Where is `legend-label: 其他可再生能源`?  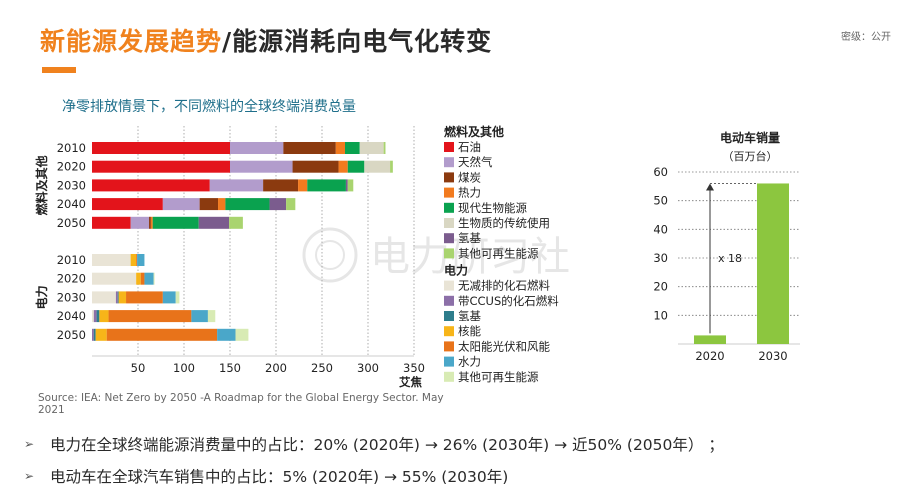 legend-label: 其他可再生能源 is located at coordinates (498, 253).